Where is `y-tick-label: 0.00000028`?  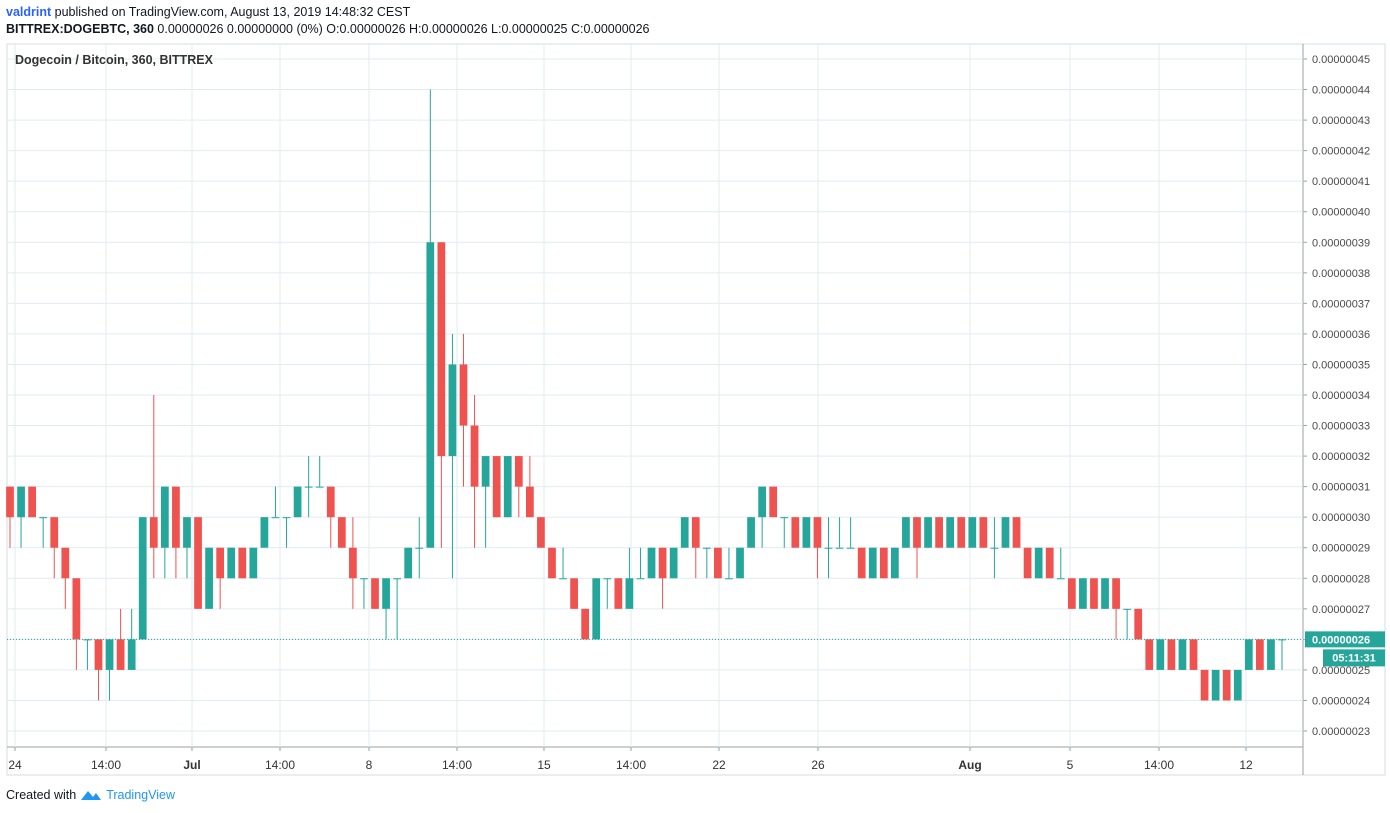
y-tick-label: 0.00000028 is located at coordinates (1341, 579).